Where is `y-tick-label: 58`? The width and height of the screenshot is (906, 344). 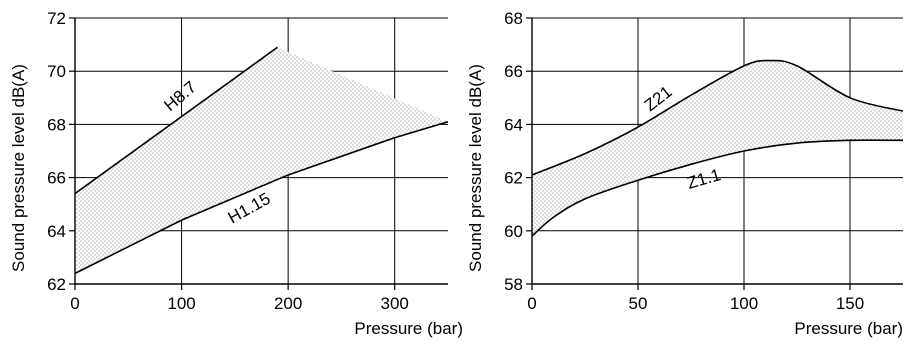 y-tick-label: 58 is located at coordinates (513, 284).